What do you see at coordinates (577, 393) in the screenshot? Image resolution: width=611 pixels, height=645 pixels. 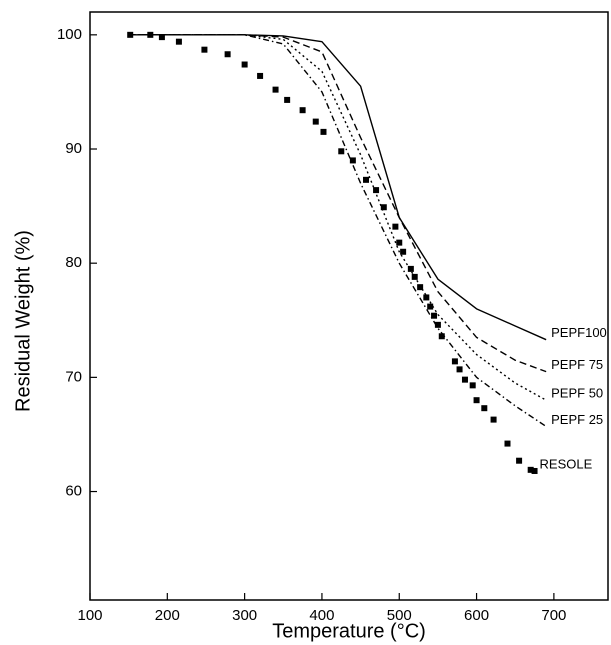 I see `series-label: PEPF 50` at bounding box center [577, 393].